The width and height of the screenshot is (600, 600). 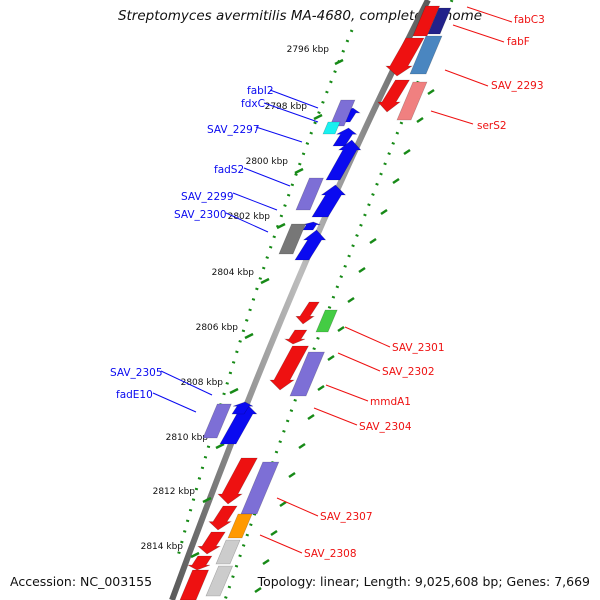 What do you see at coordinates (136, 373) in the screenshot?
I see `gene-label-forward: SAV_2305` at bounding box center [136, 373].